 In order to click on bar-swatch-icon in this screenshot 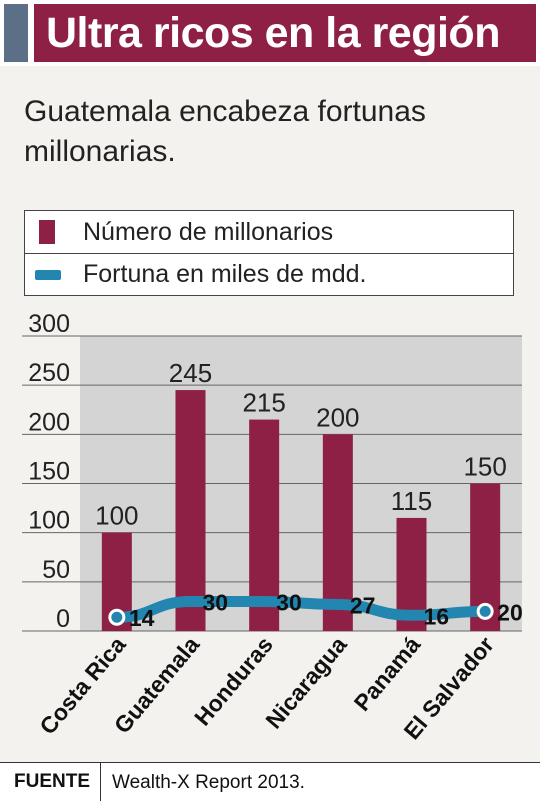, I will do `click(47, 232)`.